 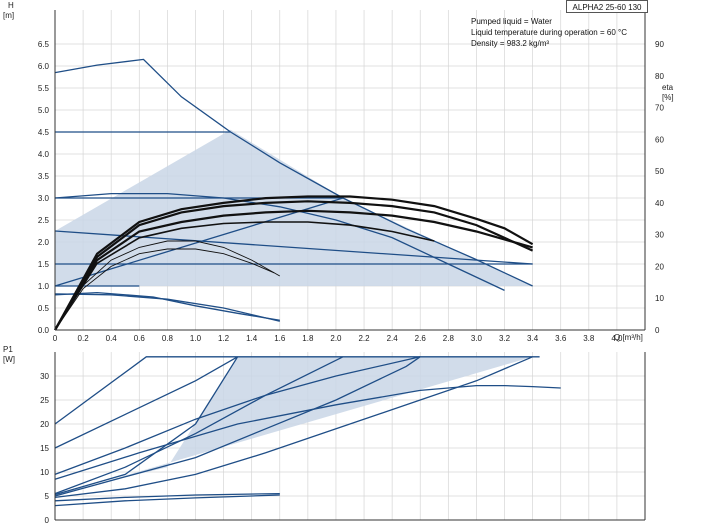 I want to click on x-tick-label: 0.6, so click(x=140, y=338).